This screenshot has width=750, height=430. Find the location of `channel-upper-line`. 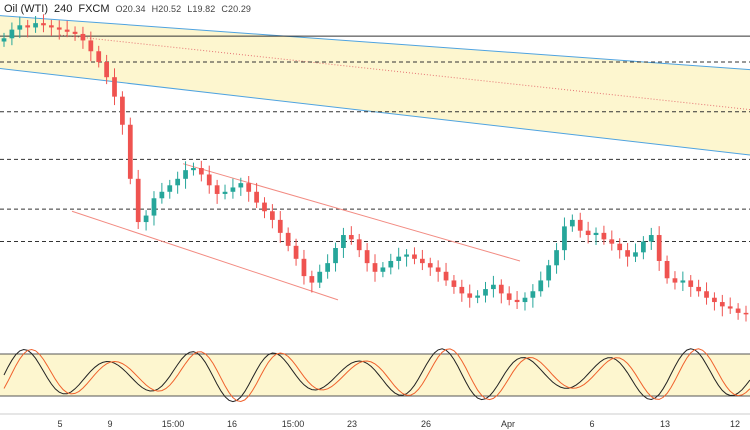

channel-upper-line is located at coordinates (375, 43).